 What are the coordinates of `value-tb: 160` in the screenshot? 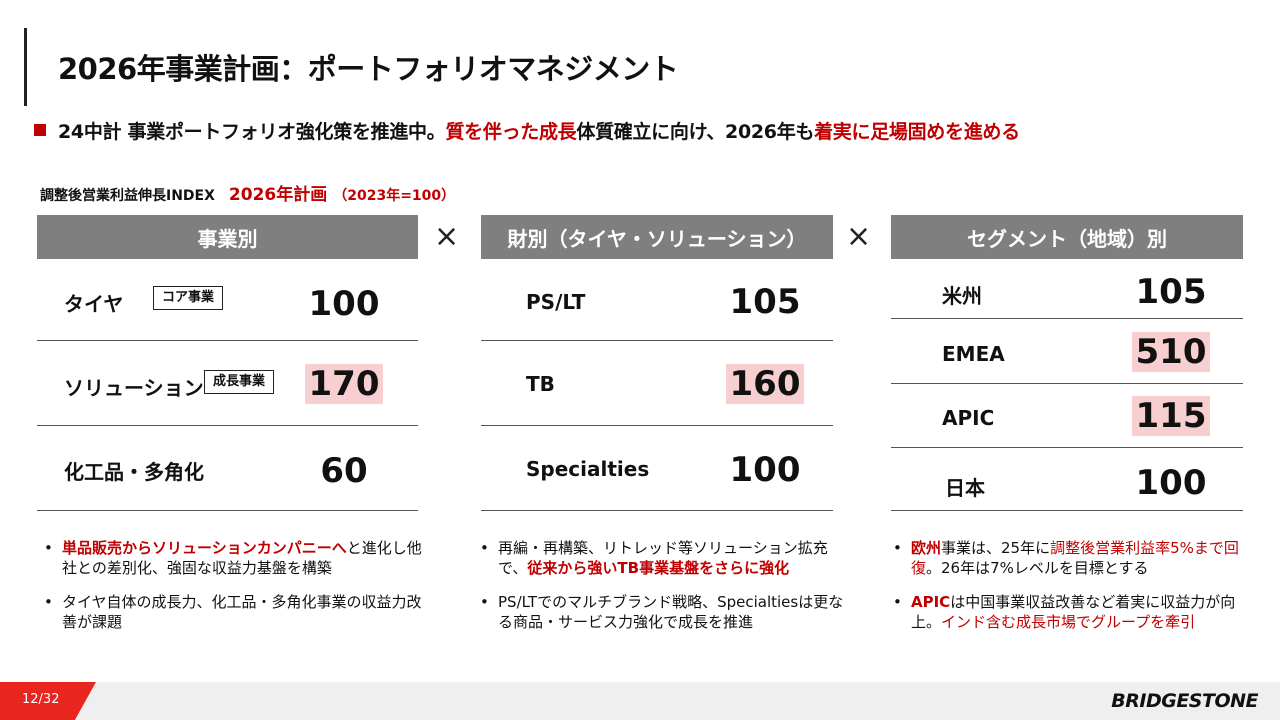 It's located at (765, 384).